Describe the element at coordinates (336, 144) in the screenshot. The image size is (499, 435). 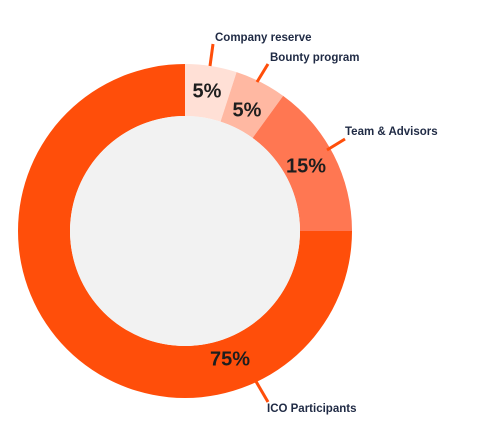
I see `leader-line-team-advisors` at that location.